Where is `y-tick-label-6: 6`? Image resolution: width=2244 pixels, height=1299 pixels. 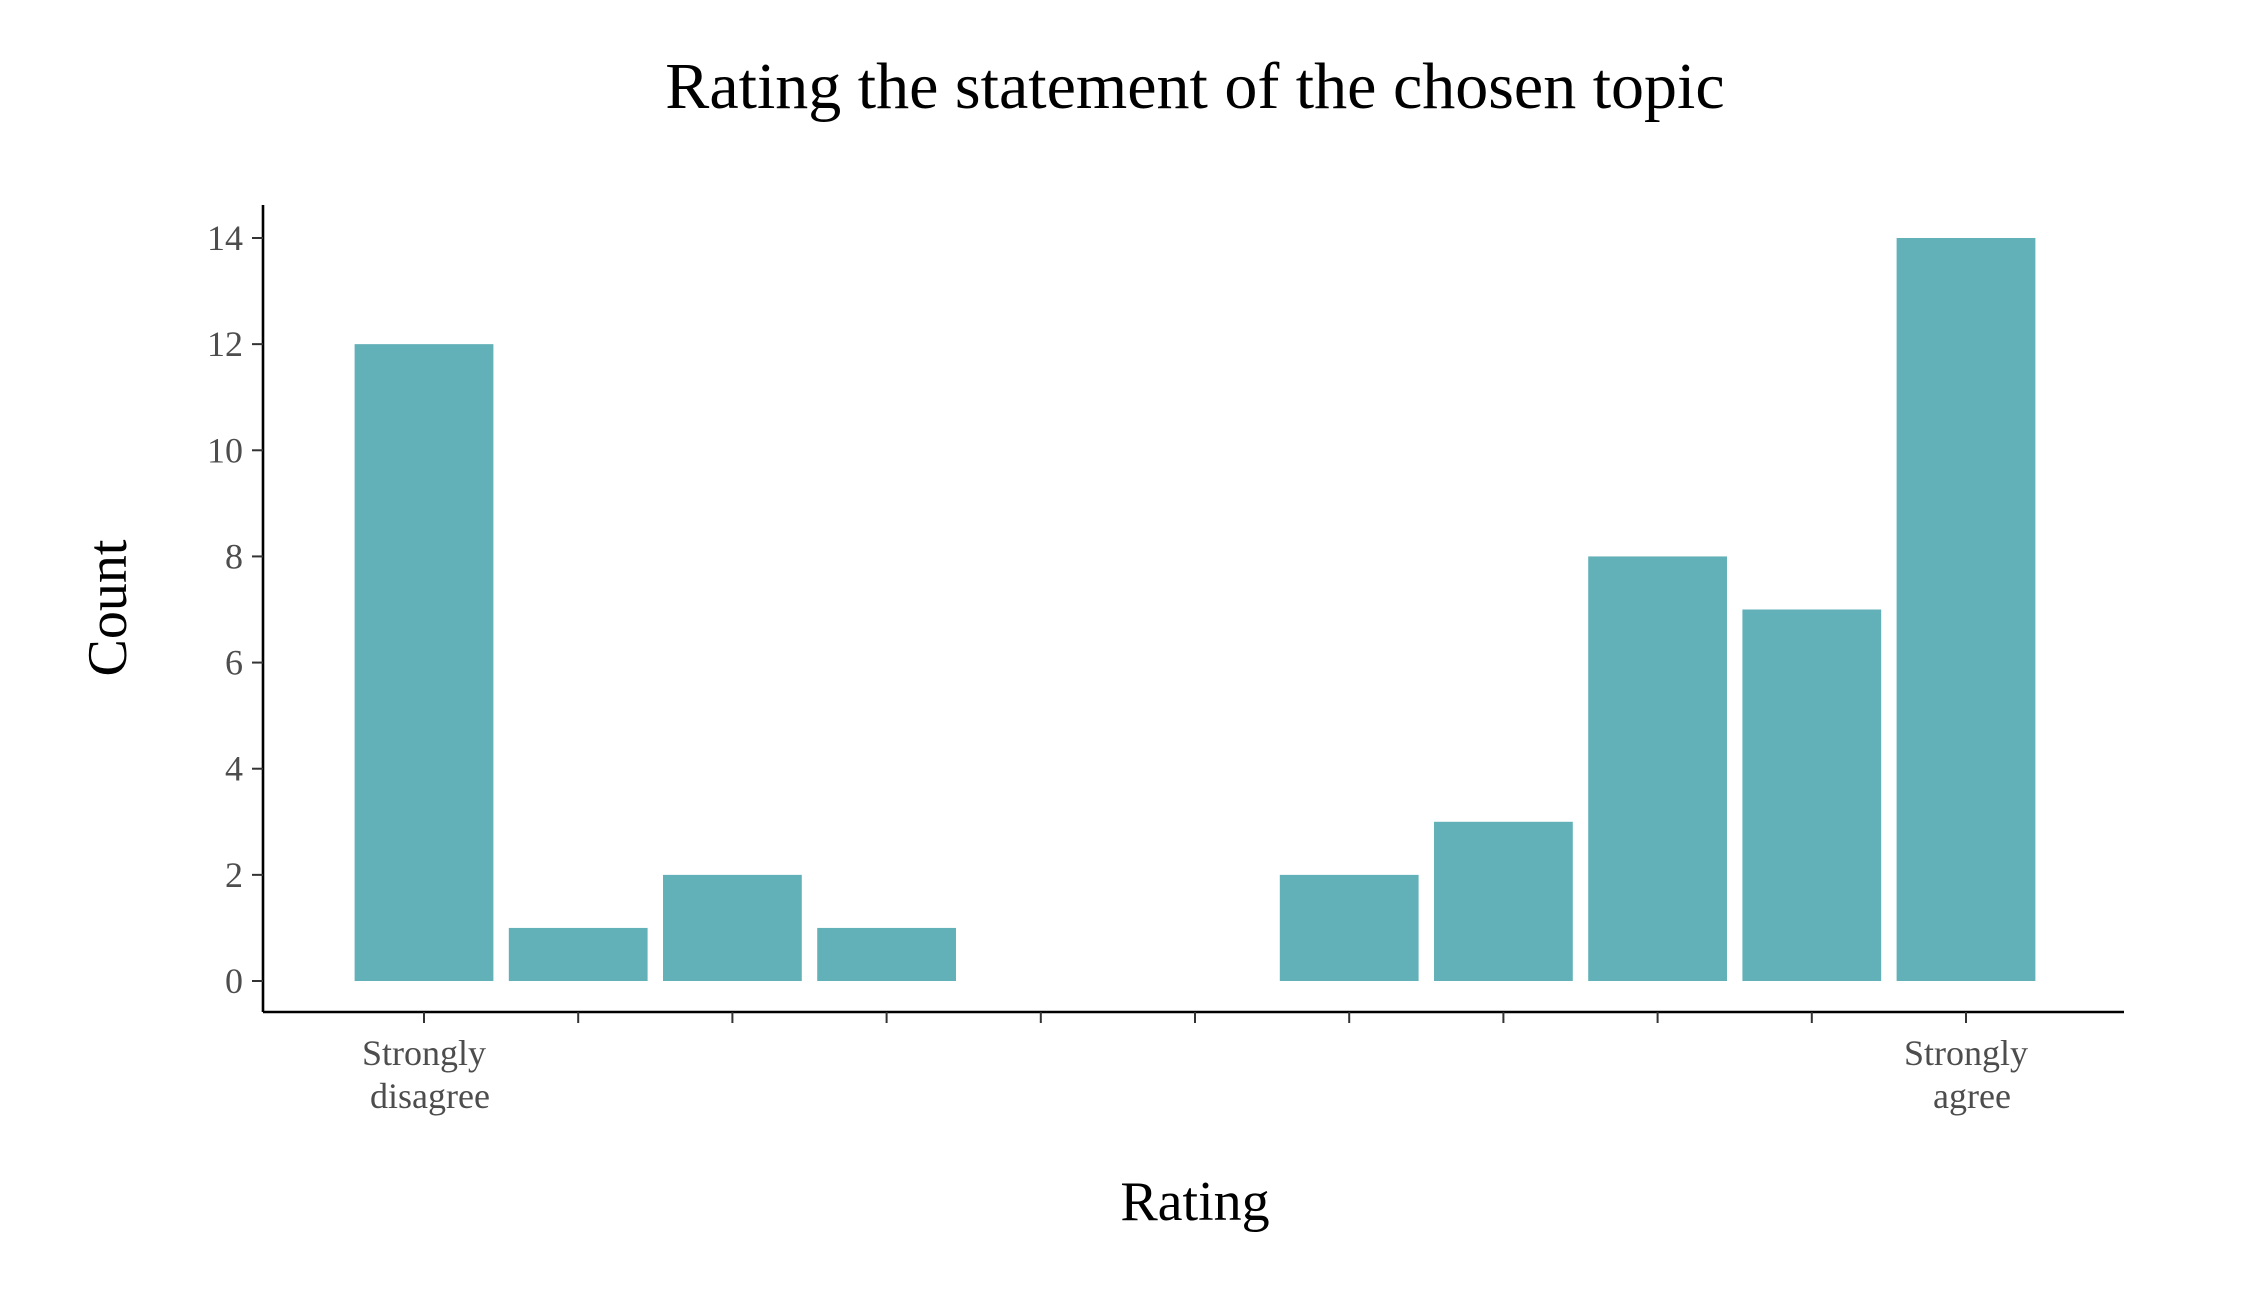
y-tick-label-6: 6 is located at coordinates (234, 663).